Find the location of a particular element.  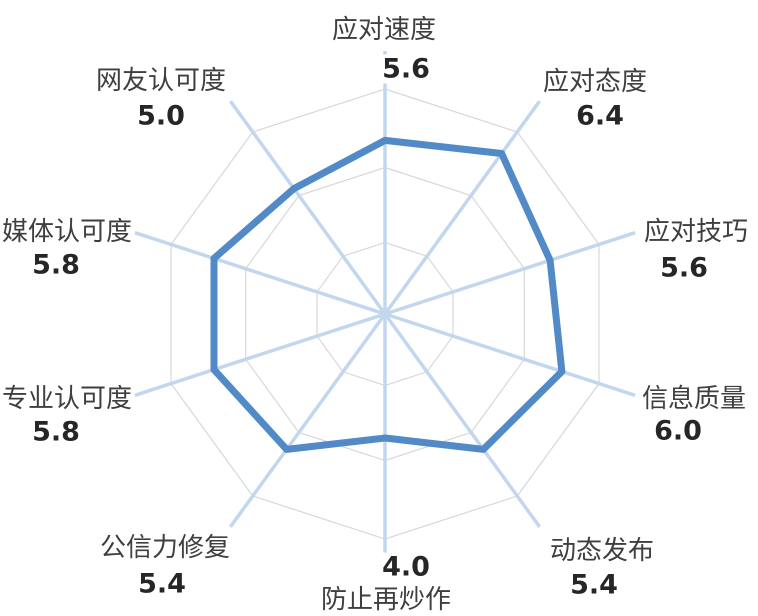

category-label-1: 应对态度 is located at coordinates (595, 81).